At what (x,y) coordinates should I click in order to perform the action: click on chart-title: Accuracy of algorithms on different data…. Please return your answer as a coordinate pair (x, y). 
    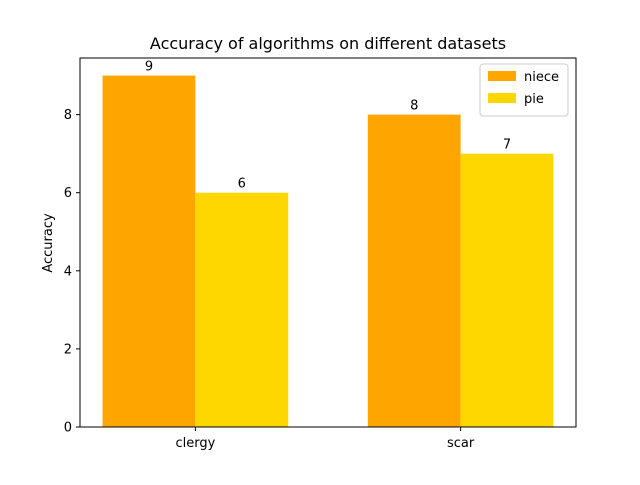
    Looking at the image, I should click on (328, 43).